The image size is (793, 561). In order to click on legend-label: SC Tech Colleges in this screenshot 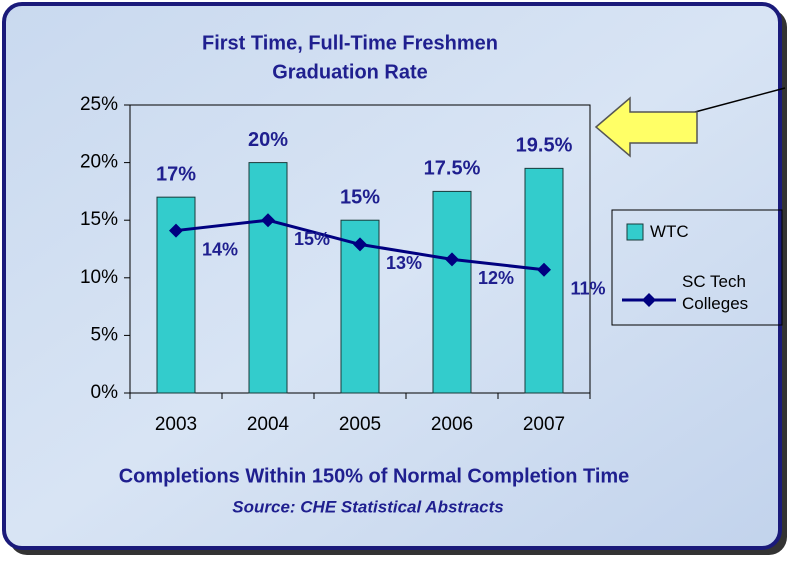, I will do `click(715, 292)`.